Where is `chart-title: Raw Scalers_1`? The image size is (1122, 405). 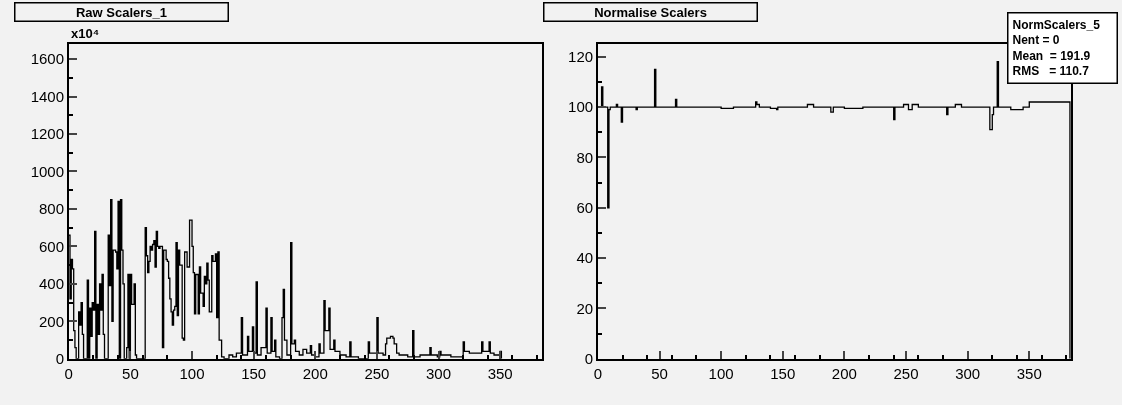 chart-title: Raw Scalers_1 is located at coordinates (121, 12).